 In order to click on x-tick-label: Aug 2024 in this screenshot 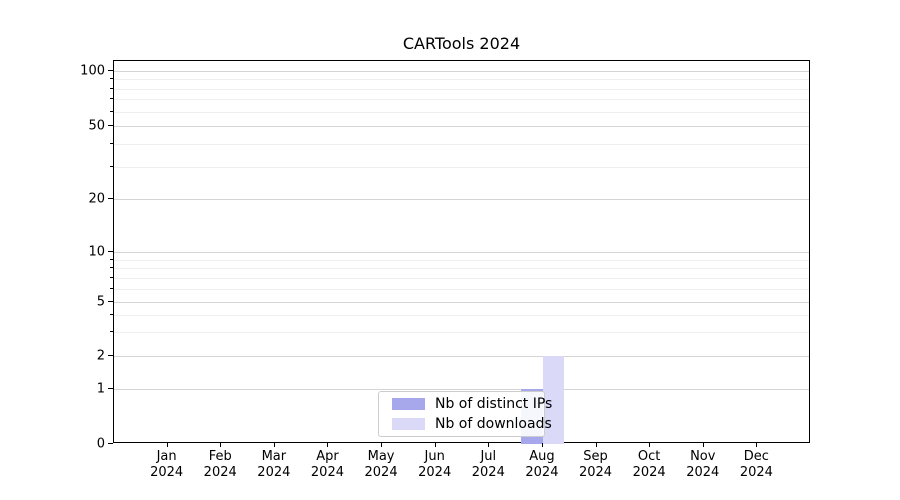, I will do `click(542, 465)`.